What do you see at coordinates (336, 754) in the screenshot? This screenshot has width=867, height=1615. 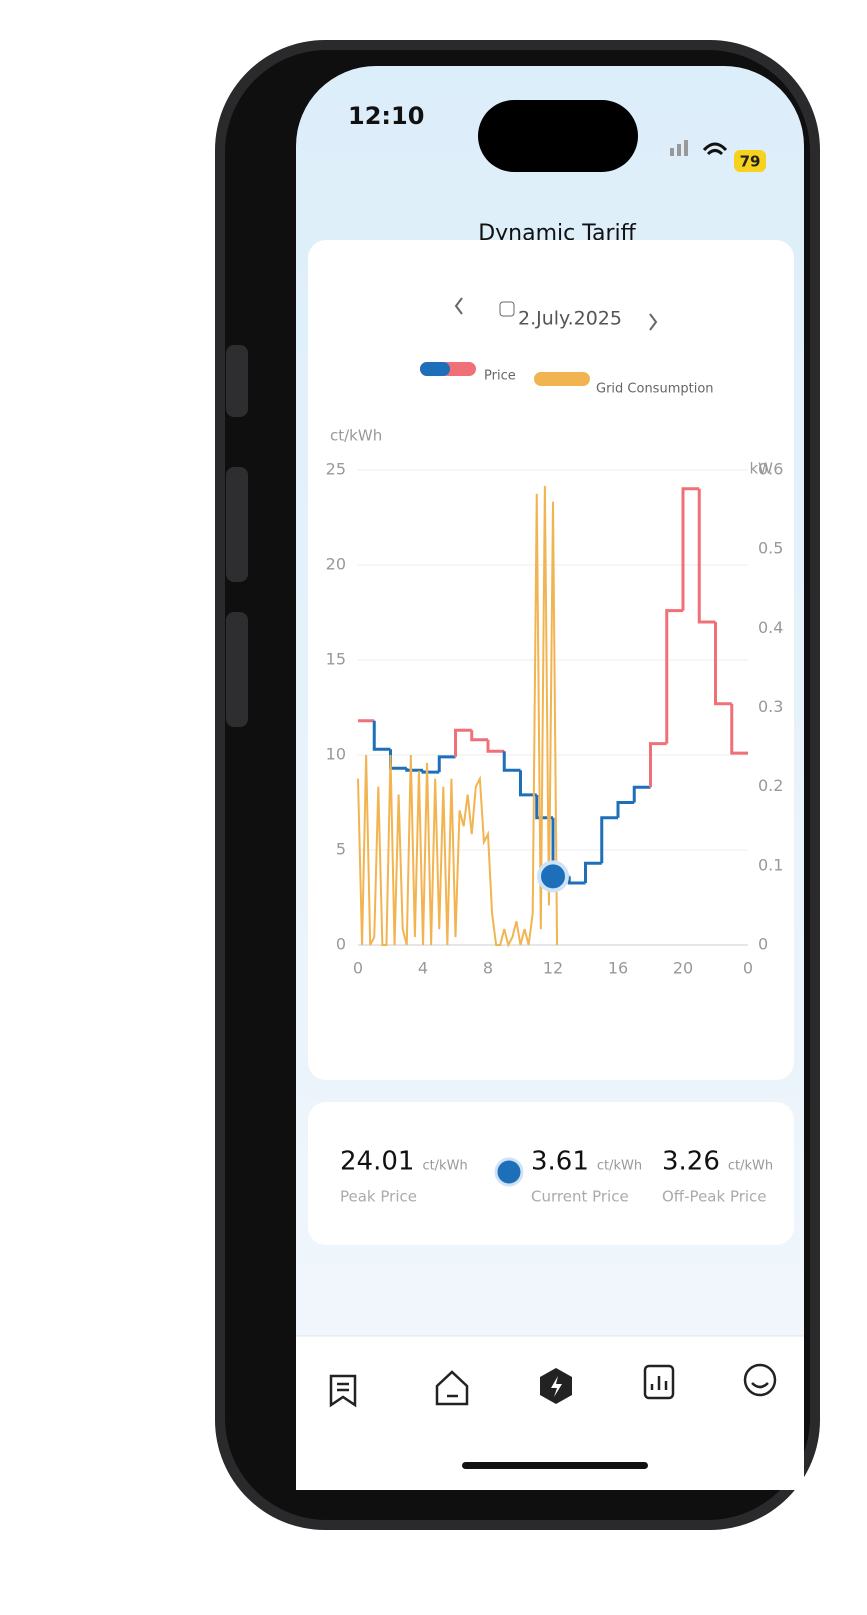 I see `y-tick-label: 10` at bounding box center [336, 754].